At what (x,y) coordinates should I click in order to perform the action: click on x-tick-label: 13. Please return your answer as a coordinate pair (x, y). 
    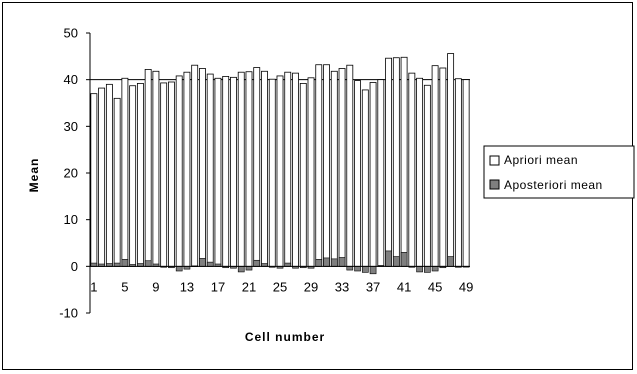
    Looking at the image, I should click on (187, 286).